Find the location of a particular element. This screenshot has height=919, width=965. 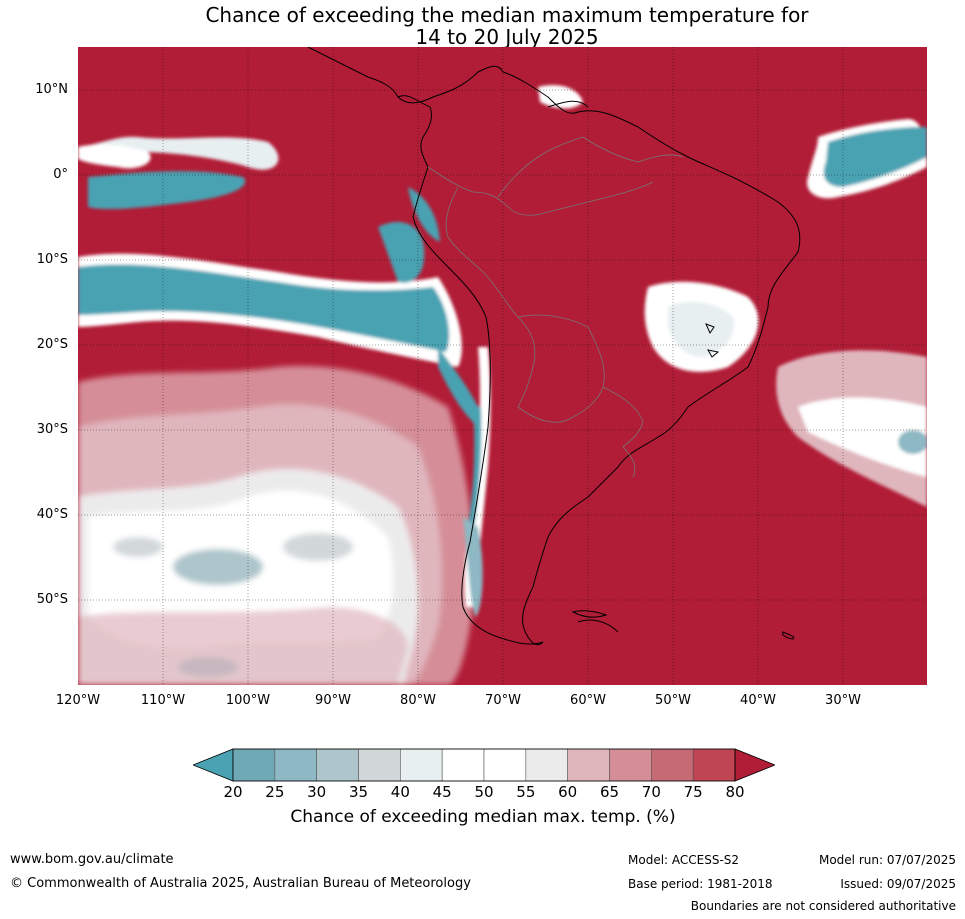

colorbar-tick-label: 80 is located at coordinates (735, 792).